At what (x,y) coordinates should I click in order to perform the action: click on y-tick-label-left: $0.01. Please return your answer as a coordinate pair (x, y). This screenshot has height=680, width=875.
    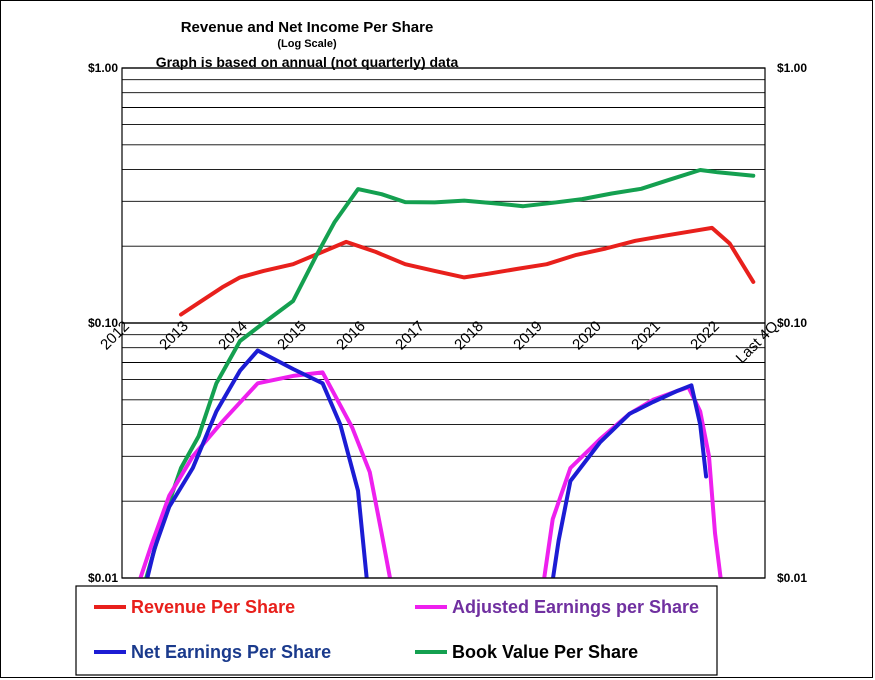
    Looking at the image, I should click on (103, 578).